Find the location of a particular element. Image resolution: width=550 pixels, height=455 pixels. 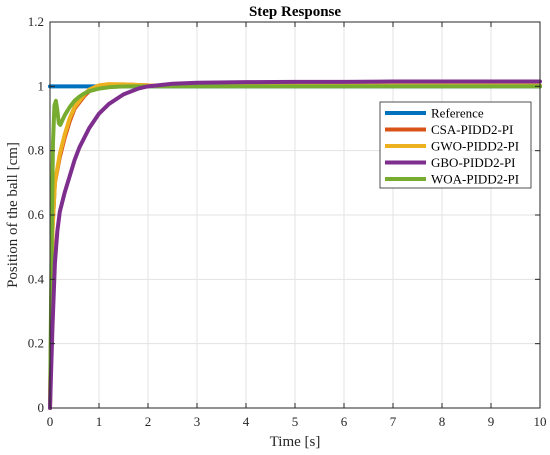

y-tick-label: 1.2 is located at coordinates (36, 21).